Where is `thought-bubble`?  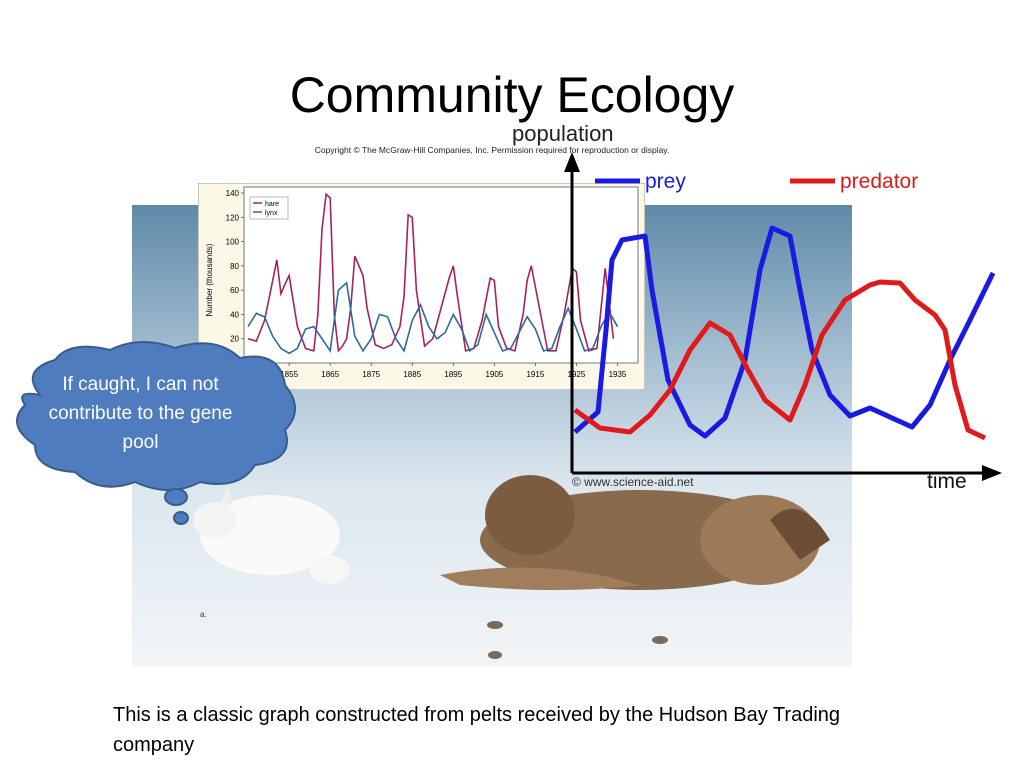 thought-bubble is located at coordinates (156, 432).